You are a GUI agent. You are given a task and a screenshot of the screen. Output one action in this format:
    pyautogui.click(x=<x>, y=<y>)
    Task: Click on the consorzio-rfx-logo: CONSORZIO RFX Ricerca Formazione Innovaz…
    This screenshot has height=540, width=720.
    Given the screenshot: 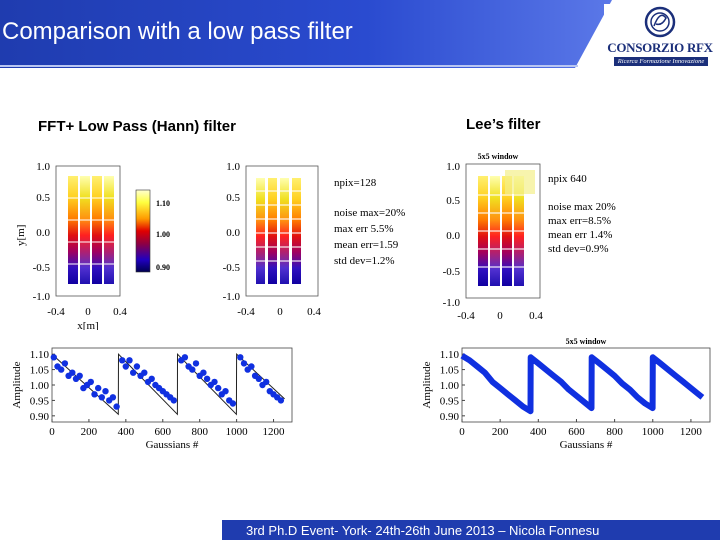 What is the action you would take?
    pyautogui.click(x=660, y=35)
    